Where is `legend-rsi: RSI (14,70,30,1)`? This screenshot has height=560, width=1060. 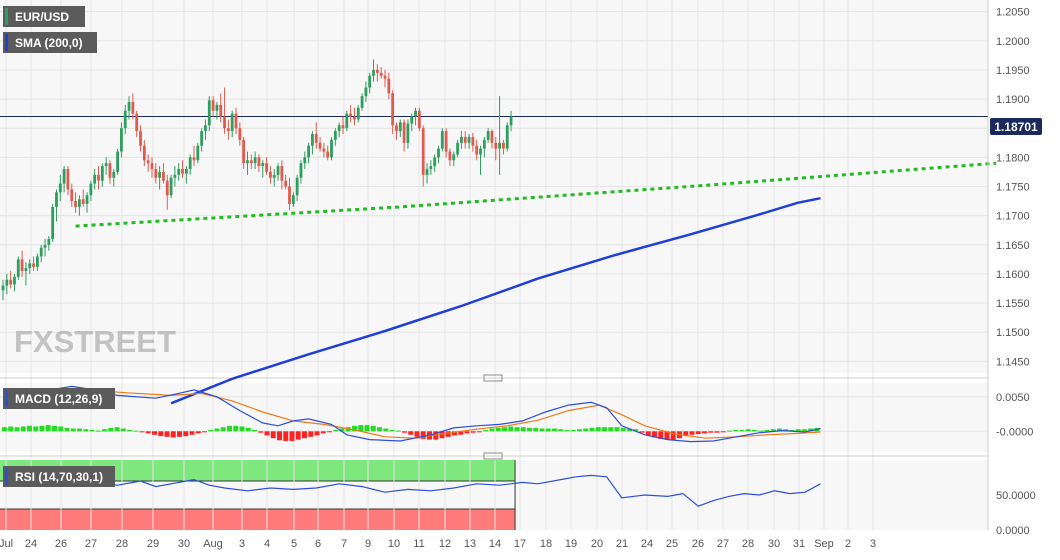 legend-rsi: RSI (14,70,30,1) is located at coordinates (59, 476).